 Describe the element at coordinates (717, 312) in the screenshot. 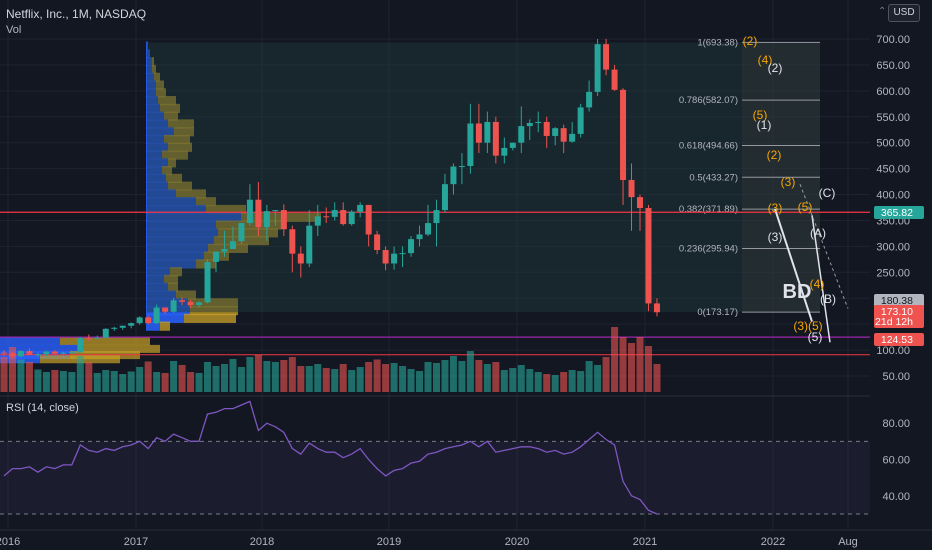

I see `fib-level-label: 0(173.17)` at that location.